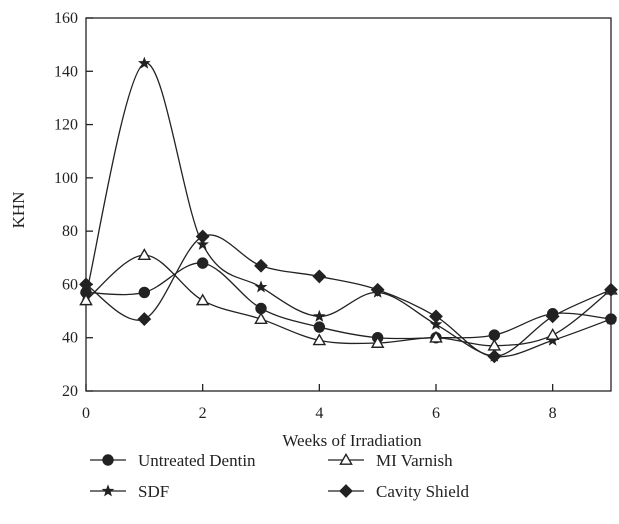 This screenshot has width=619, height=524. What do you see at coordinates (18, 210) in the screenshot?
I see `y-axis-title: KHN` at bounding box center [18, 210].